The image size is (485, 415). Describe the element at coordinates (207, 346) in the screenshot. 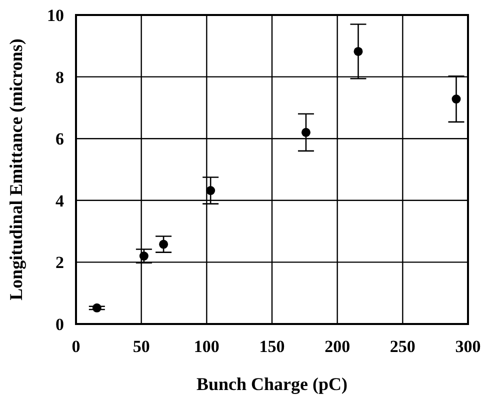

I see `x-tick-label: 100` at that location.